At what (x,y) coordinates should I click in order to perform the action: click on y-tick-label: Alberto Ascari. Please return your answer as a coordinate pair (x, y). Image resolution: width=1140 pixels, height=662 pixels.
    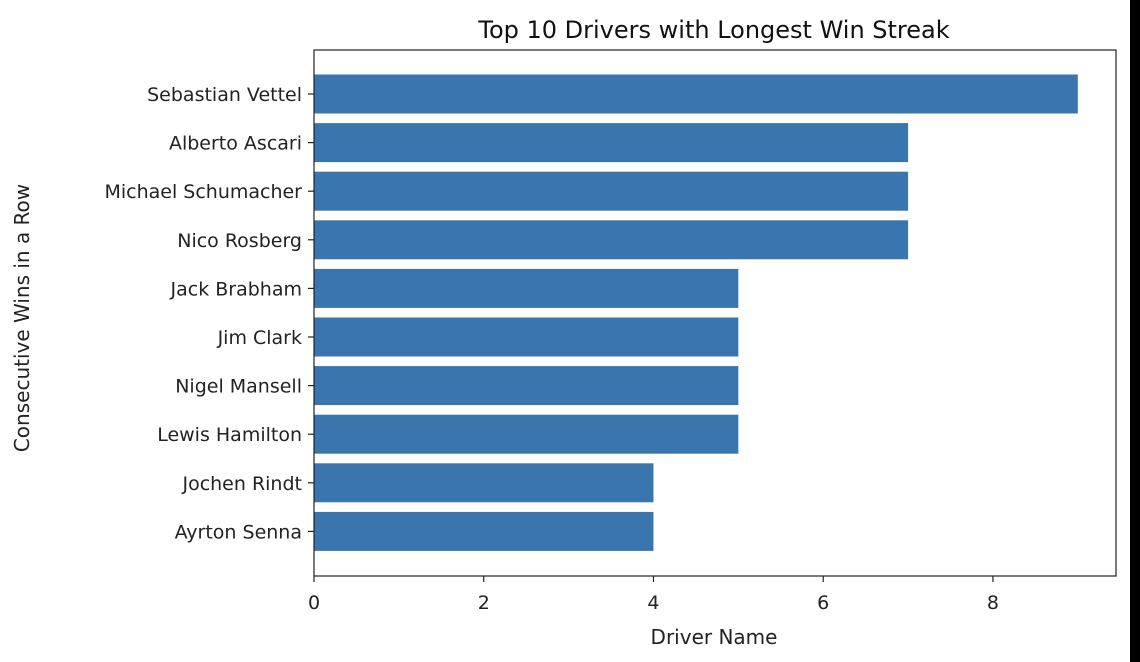
    Looking at the image, I should click on (235, 144).